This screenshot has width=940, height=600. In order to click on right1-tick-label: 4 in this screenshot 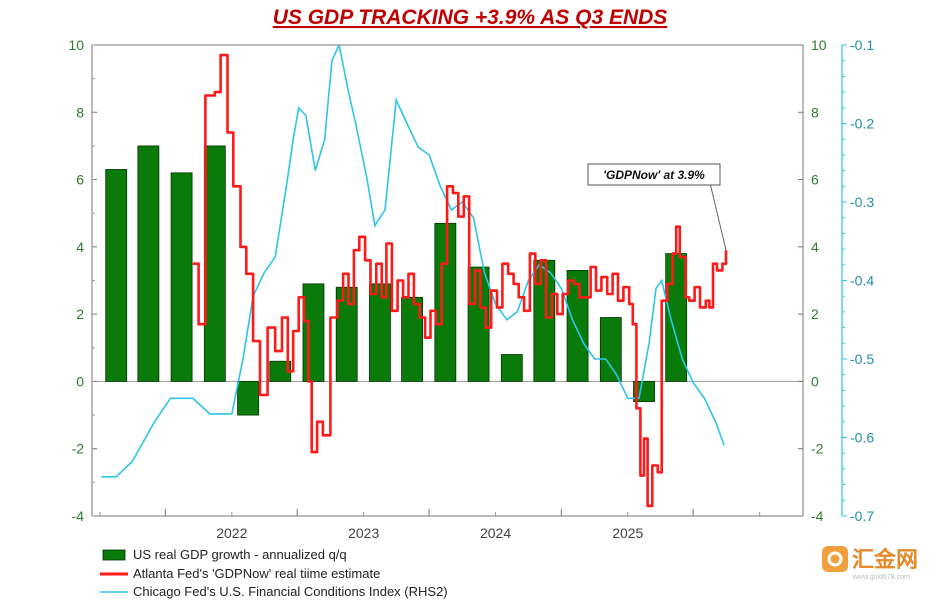, I will do `click(815, 247)`.